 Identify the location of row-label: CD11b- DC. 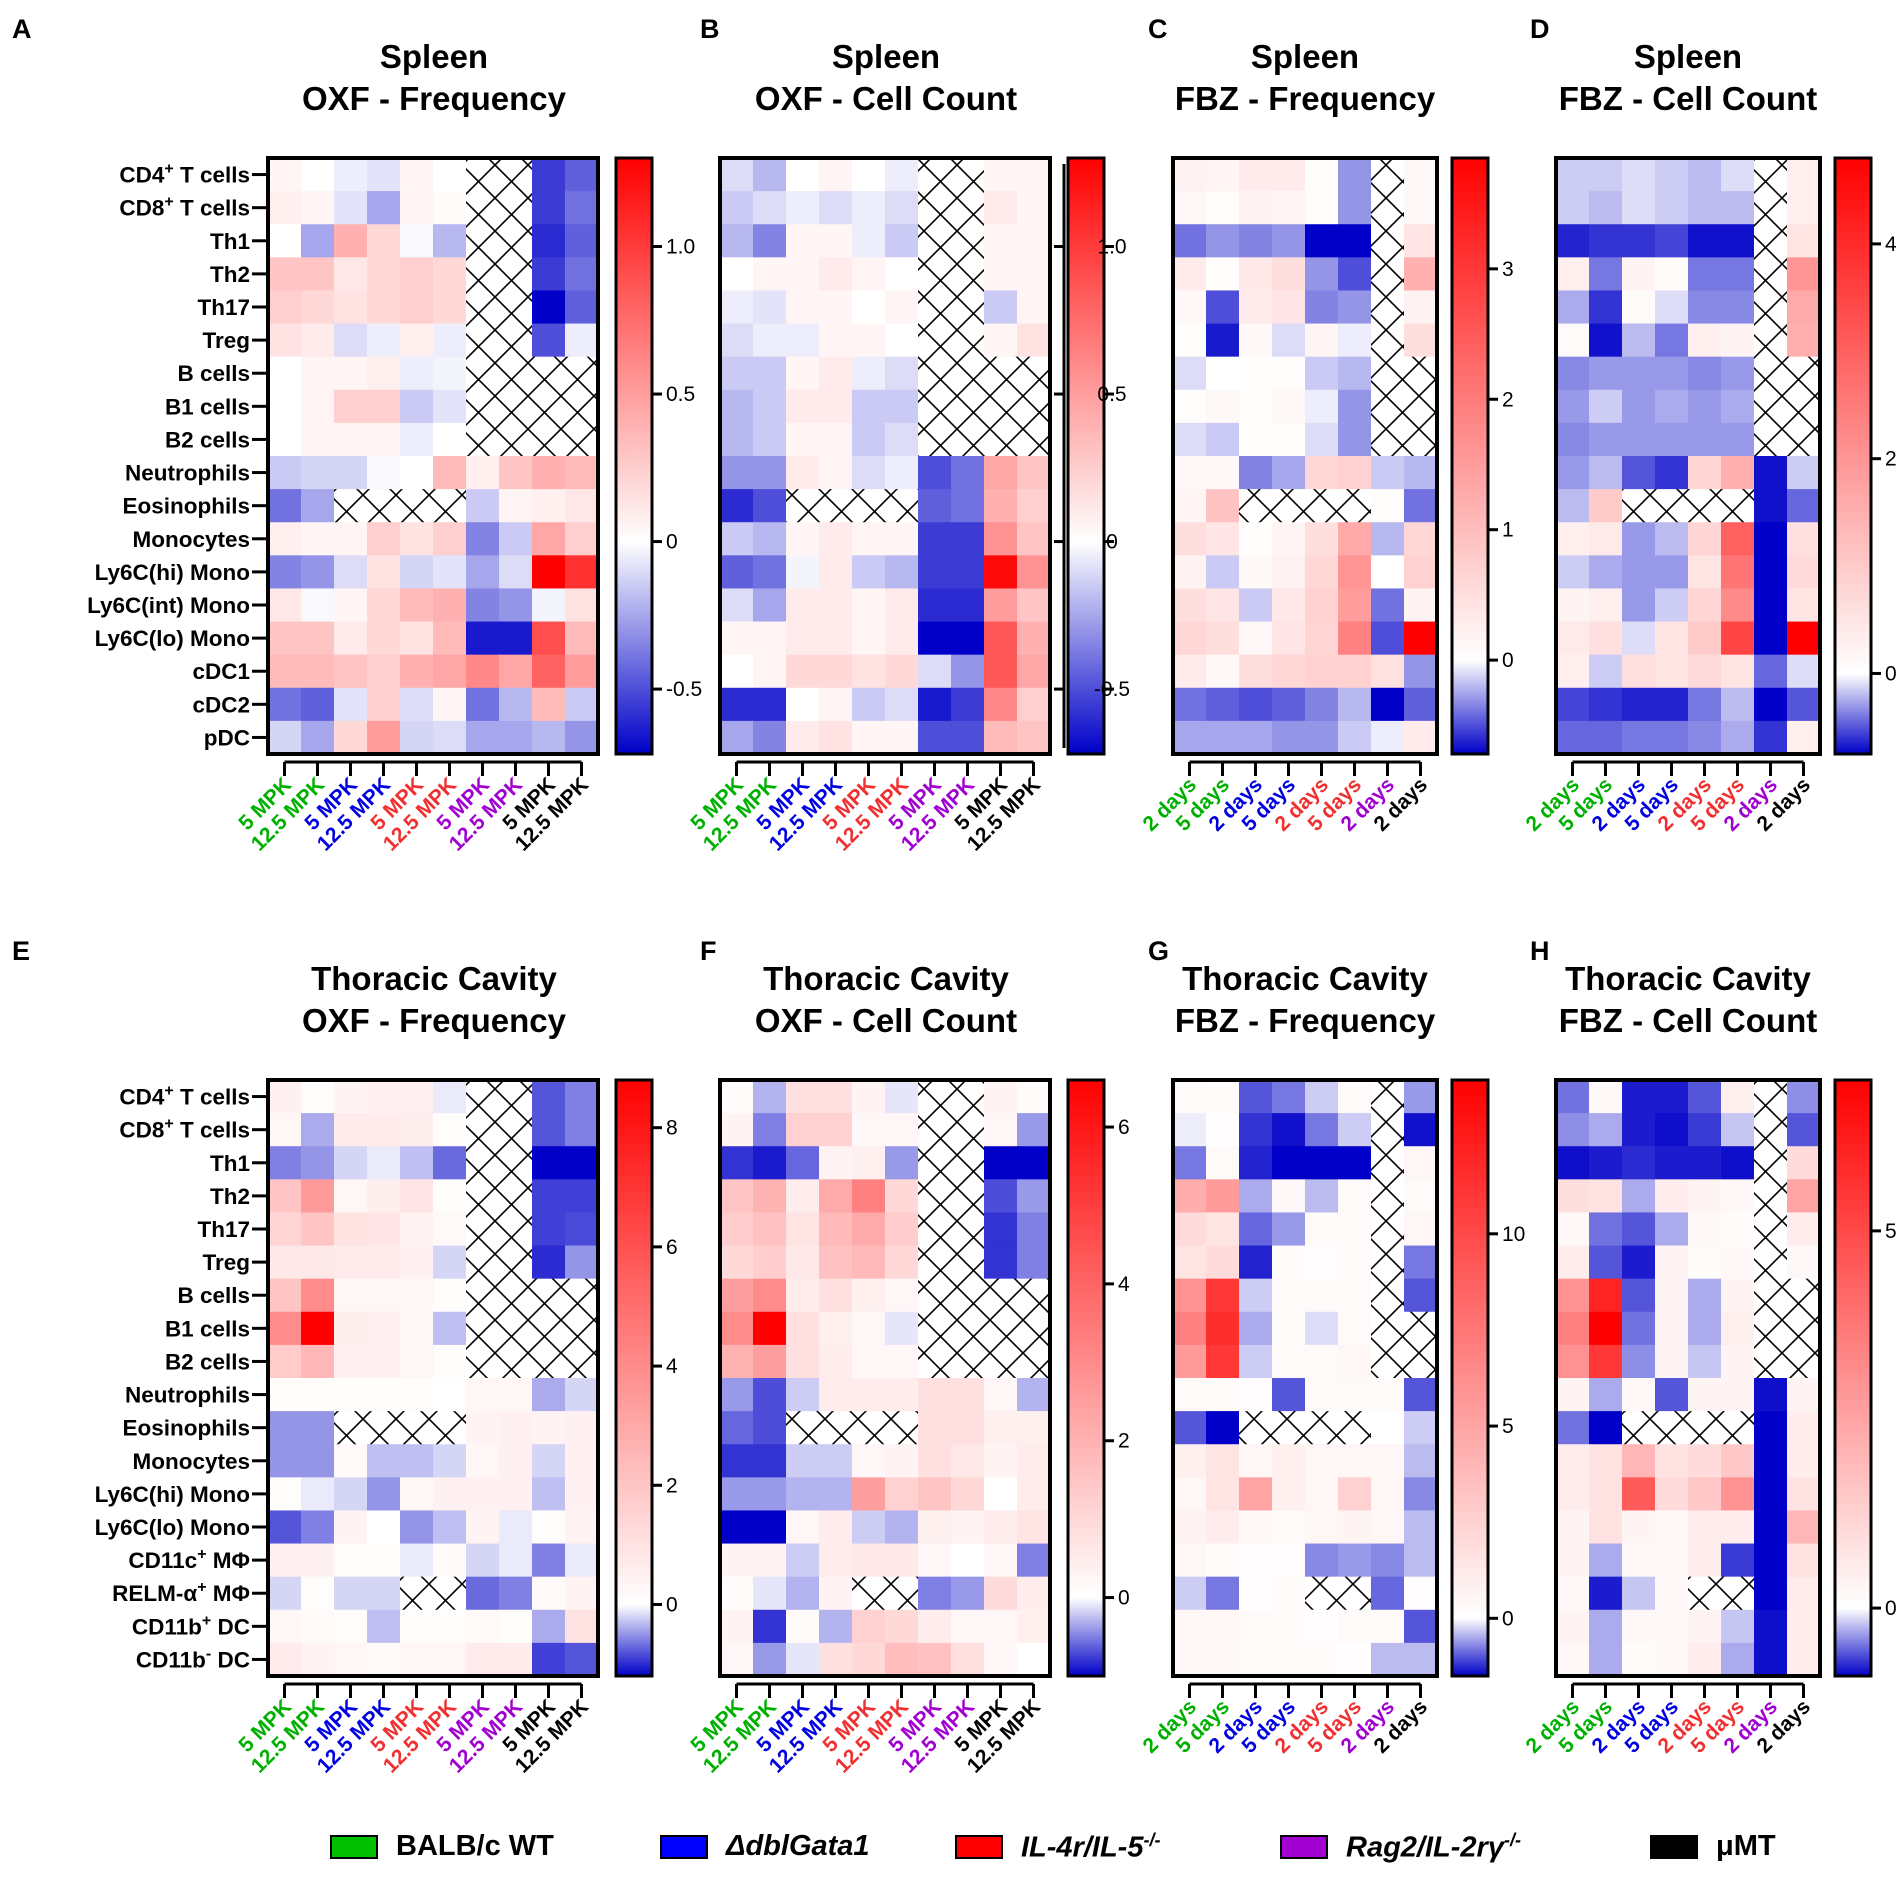
(193, 1658).